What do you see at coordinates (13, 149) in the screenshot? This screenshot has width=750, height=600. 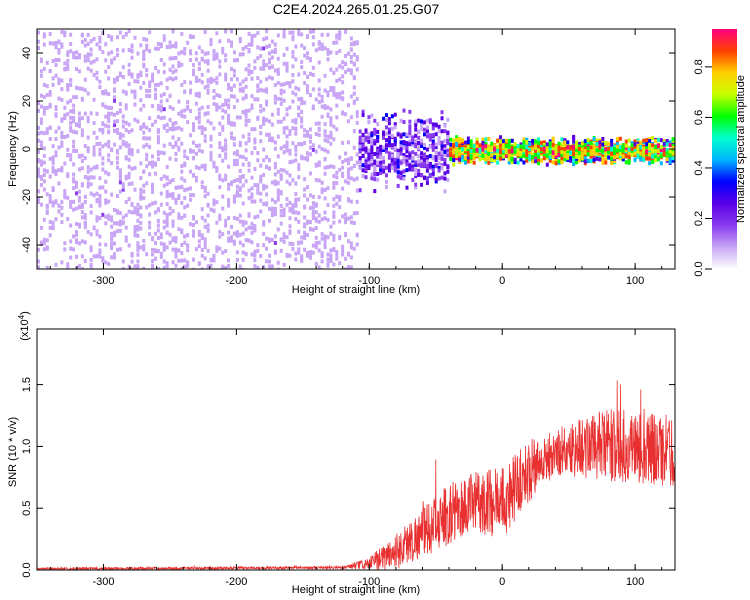 I see `spectrogram-y-label: Frequency (Hz)` at bounding box center [13, 149].